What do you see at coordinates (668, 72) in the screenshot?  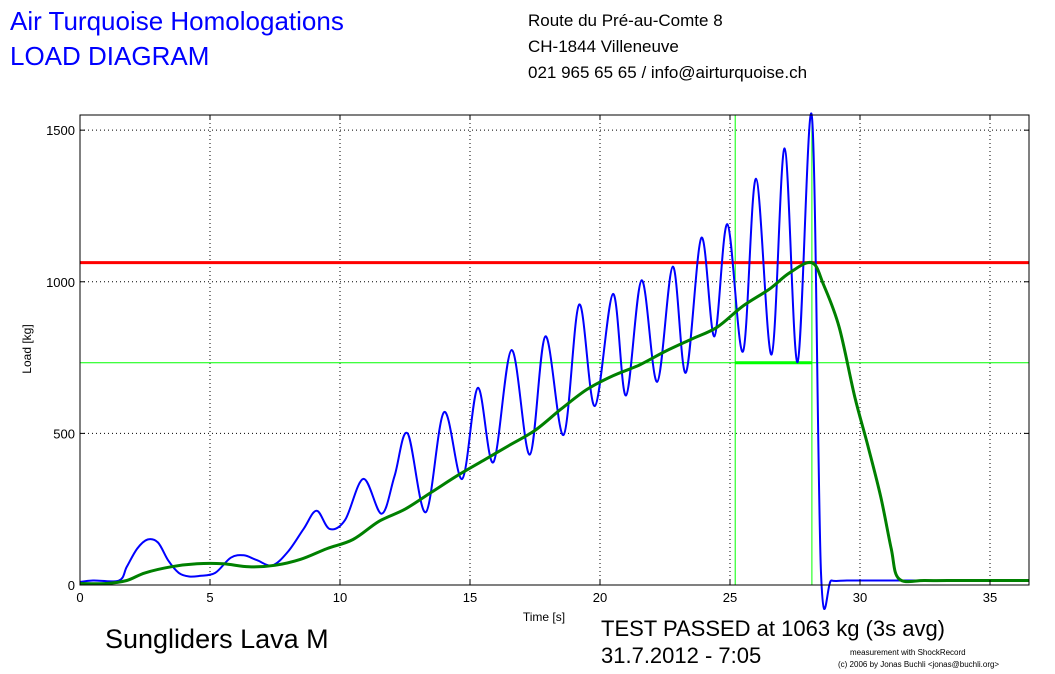 I see `contact-info: 021 965 65 65 / info@airturquoise.ch` at bounding box center [668, 72].